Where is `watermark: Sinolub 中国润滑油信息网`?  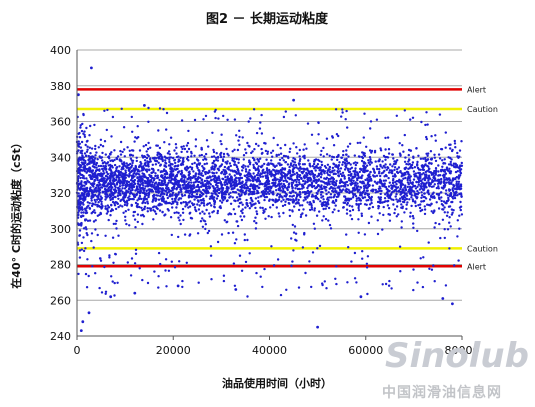 watermark: Sinolub 中国润滑油信息网 is located at coordinates (455, 368).